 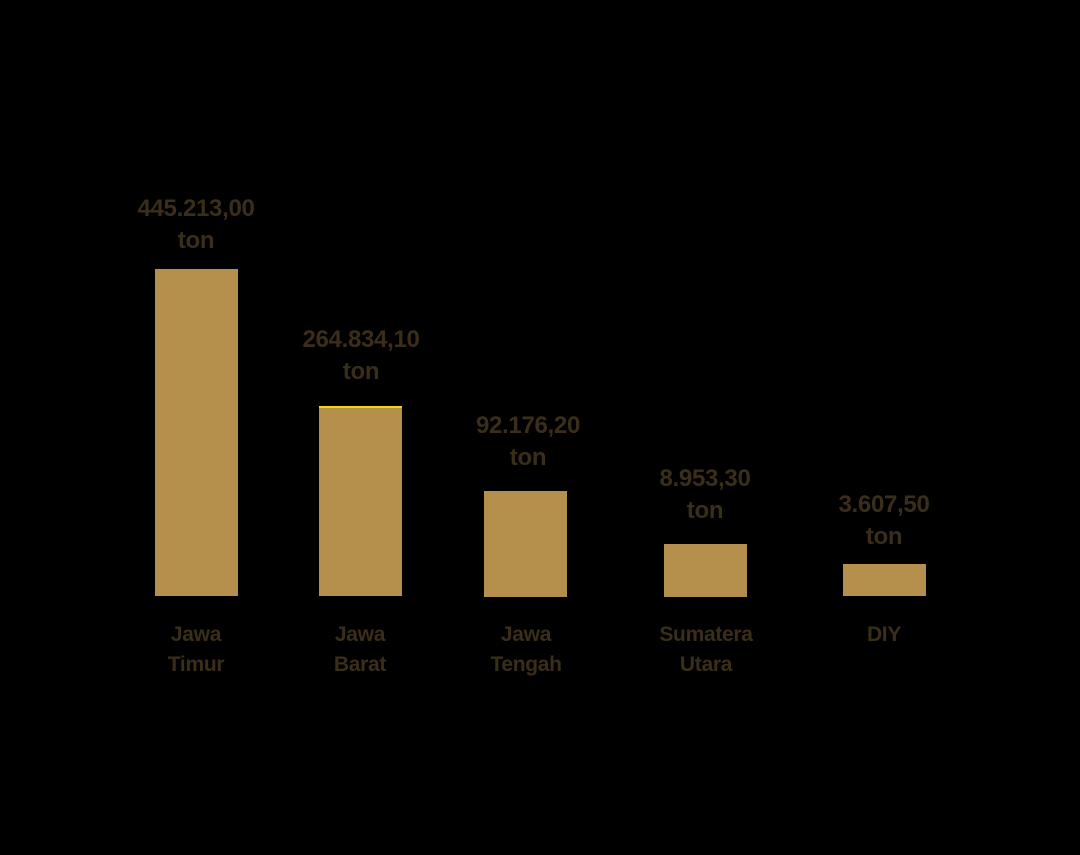 I want to click on category-line-1: Sumatera, so click(x=706, y=634).